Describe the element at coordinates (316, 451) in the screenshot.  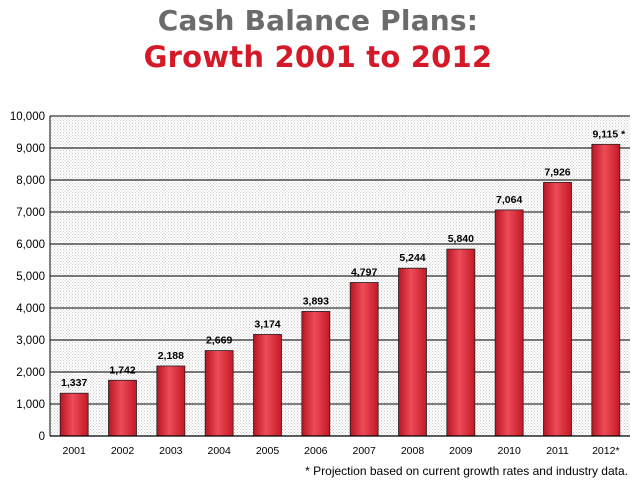
I see `x-tick-label: 2006` at that location.